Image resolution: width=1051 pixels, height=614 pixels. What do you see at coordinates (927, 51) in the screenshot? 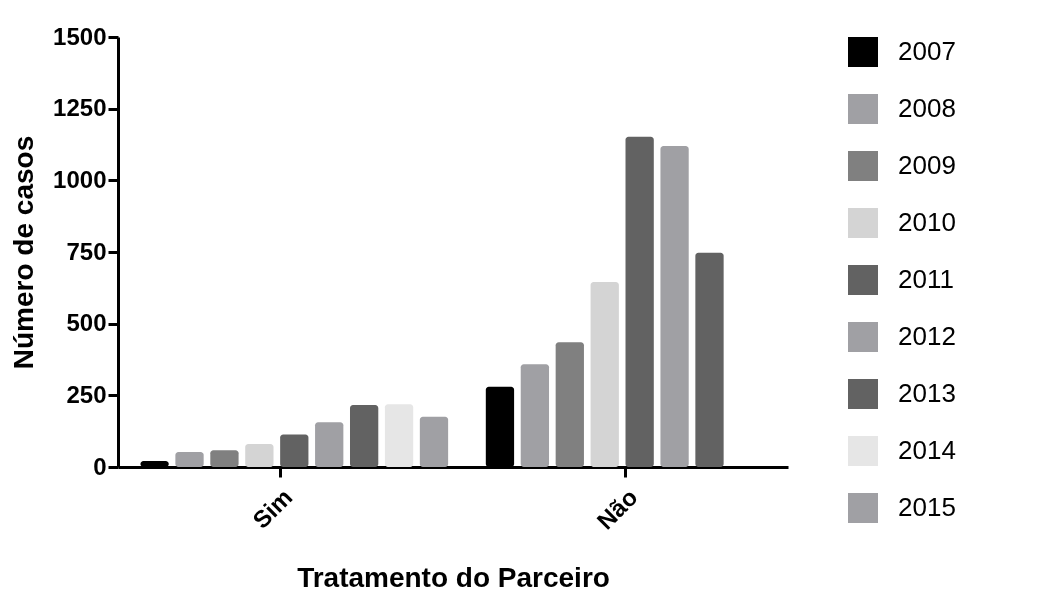
I see `legend-label: 2007` at bounding box center [927, 51].